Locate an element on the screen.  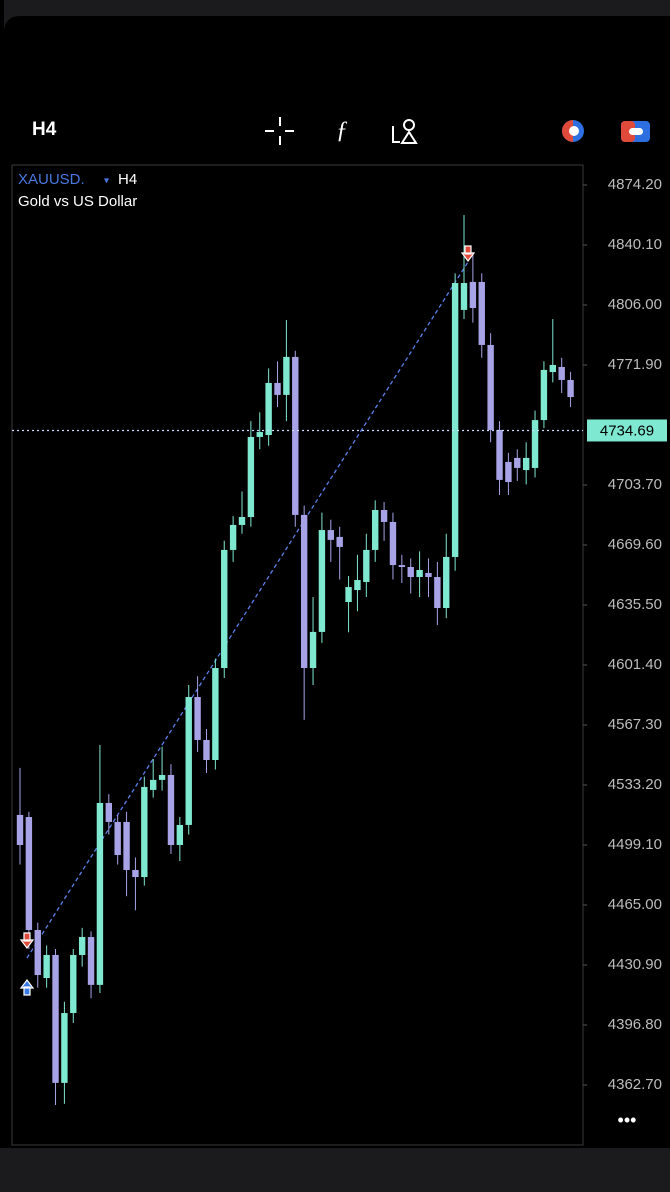
account-icon is located at coordinates (635, 131).